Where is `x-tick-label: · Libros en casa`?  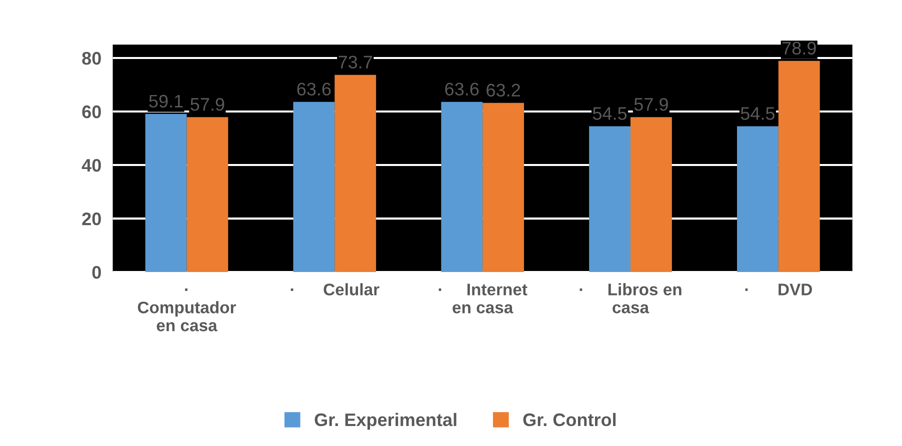
x-tick-label: · Libros en casa is located at coordinates (631, 298).